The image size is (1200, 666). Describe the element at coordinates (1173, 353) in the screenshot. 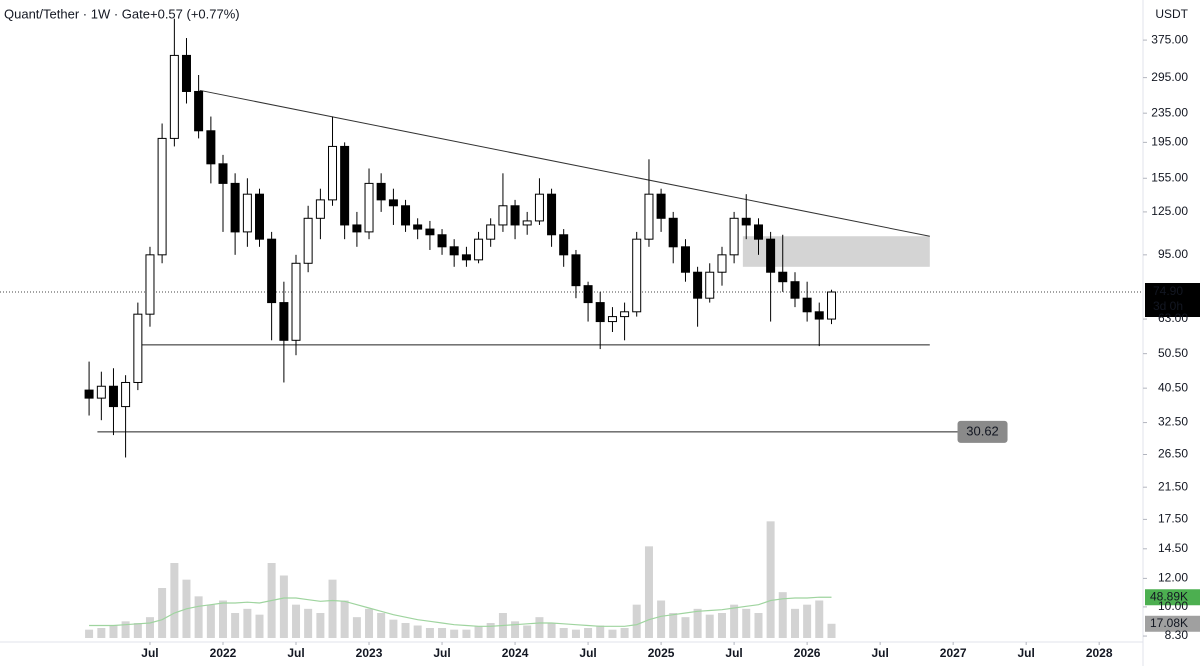

I see `y-tick-label: 50.50` at that location.